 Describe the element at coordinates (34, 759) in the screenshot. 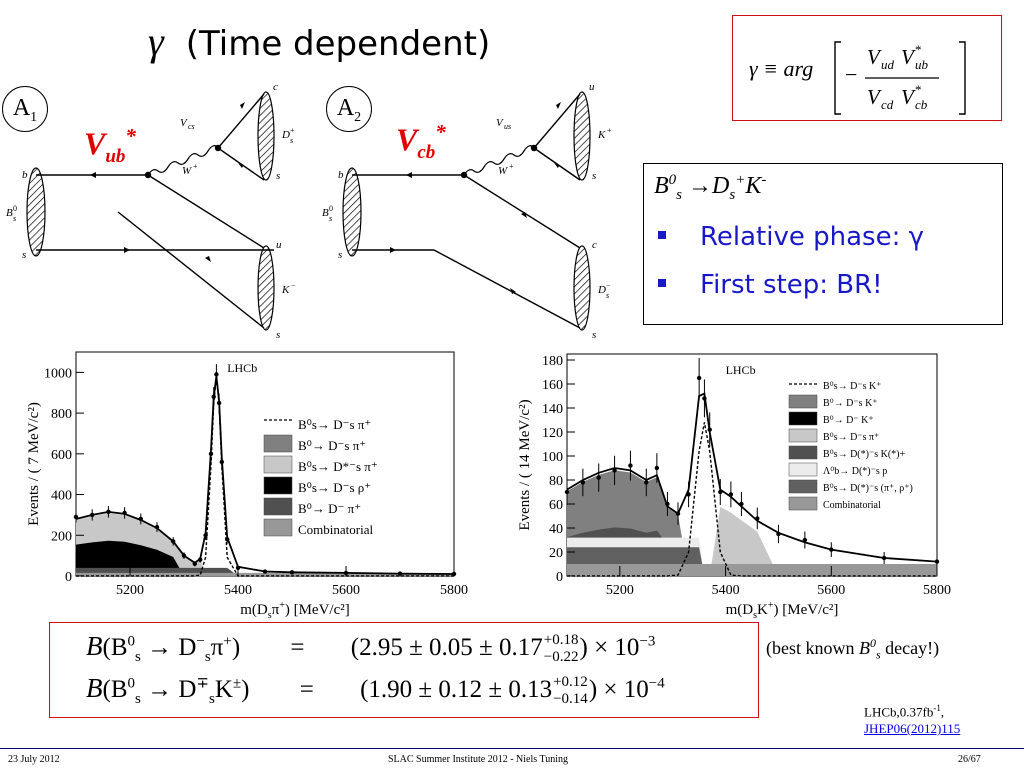

I see `footer-date: 23 July 2012` at that location.